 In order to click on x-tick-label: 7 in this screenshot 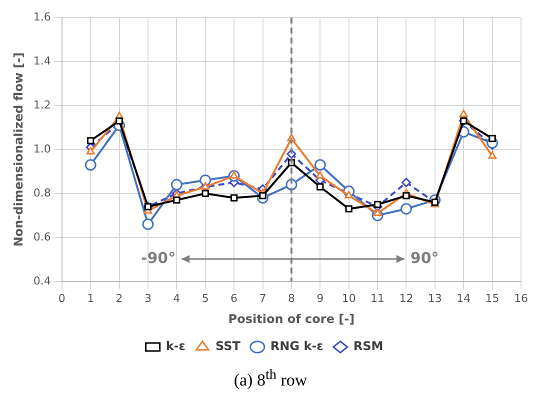, I will do `click(262, 298)`.